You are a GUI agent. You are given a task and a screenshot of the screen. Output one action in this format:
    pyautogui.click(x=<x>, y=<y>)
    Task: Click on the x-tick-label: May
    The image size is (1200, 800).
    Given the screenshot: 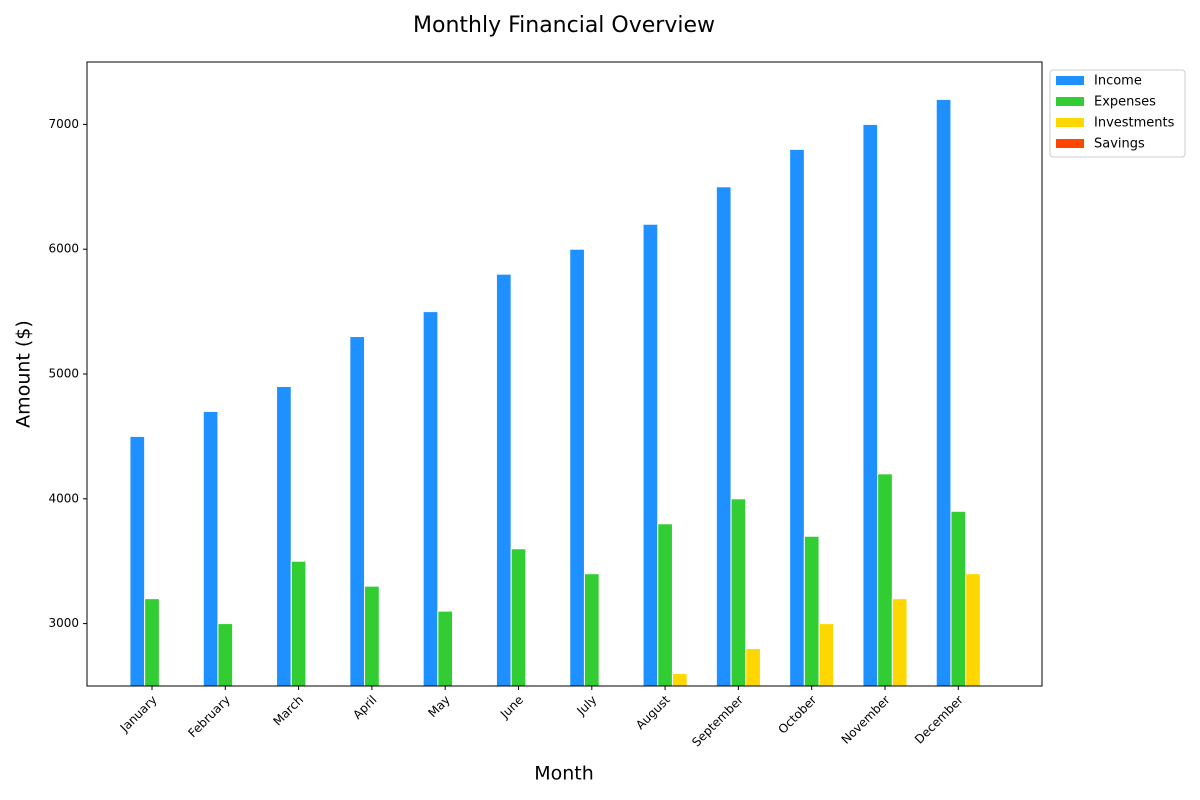 What is the action you would take?
    pyautogui.click(x=438, y=706)
    